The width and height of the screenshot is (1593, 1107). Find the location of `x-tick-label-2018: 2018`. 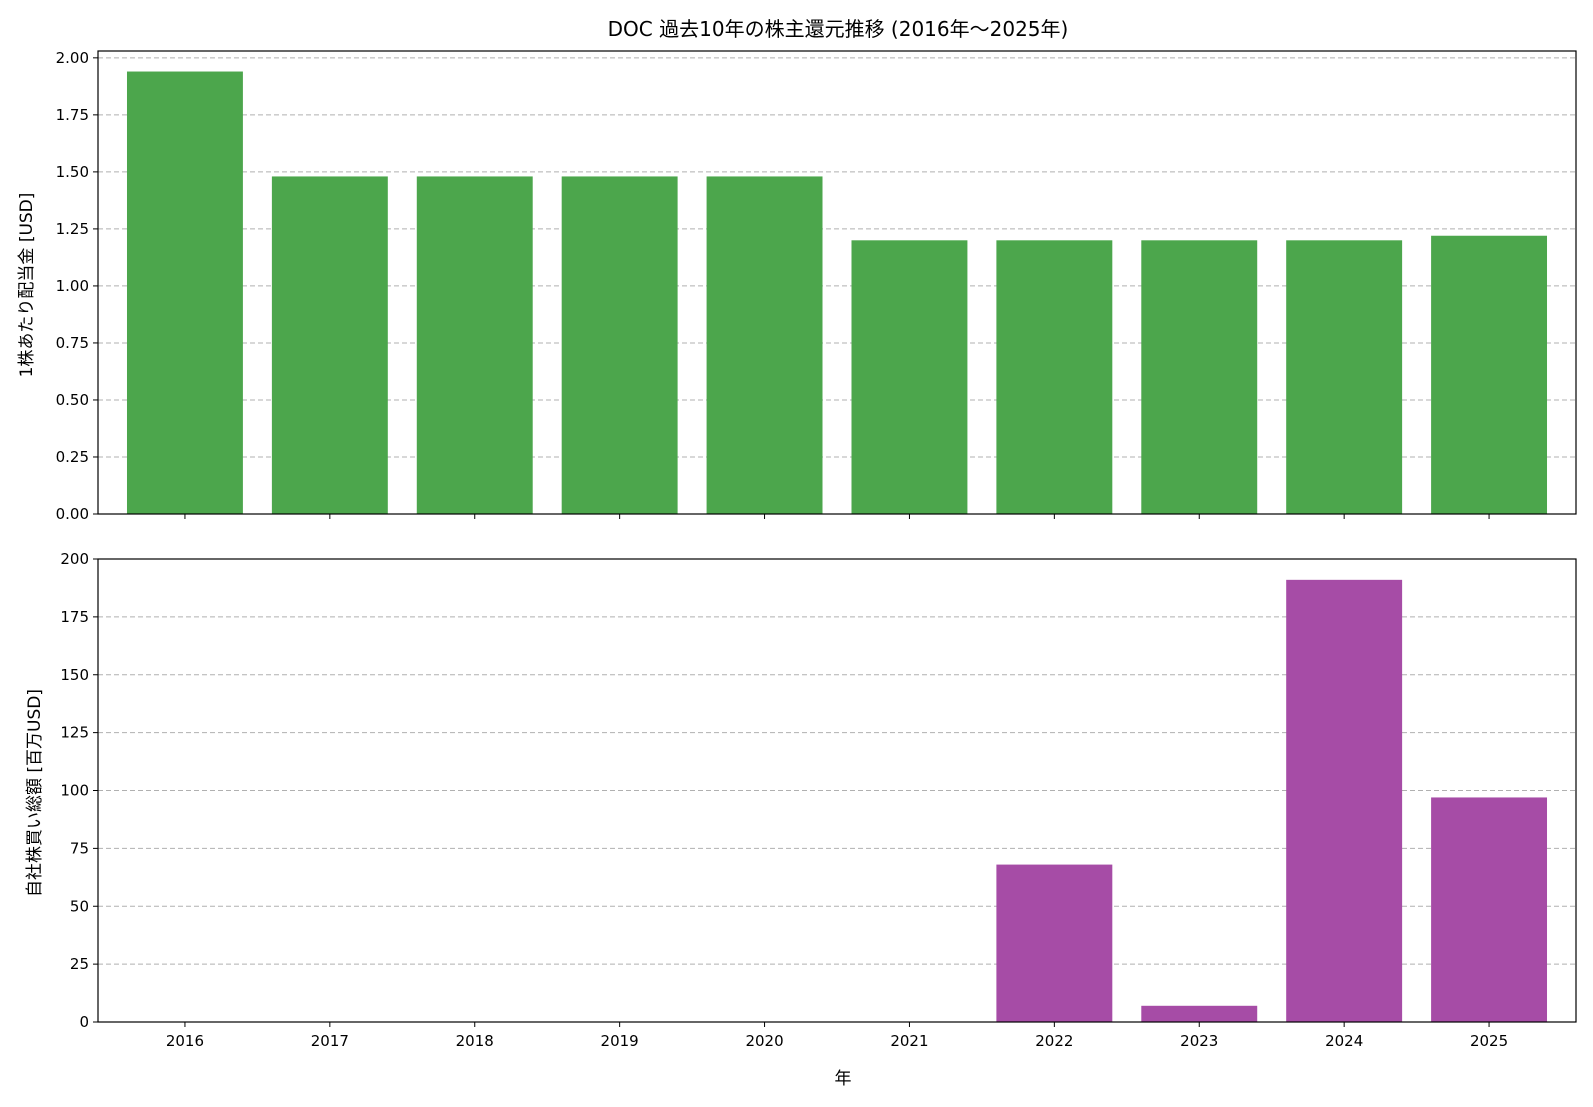

x-tick-label-2018: 2018 is located at coordinates (475, 1041).